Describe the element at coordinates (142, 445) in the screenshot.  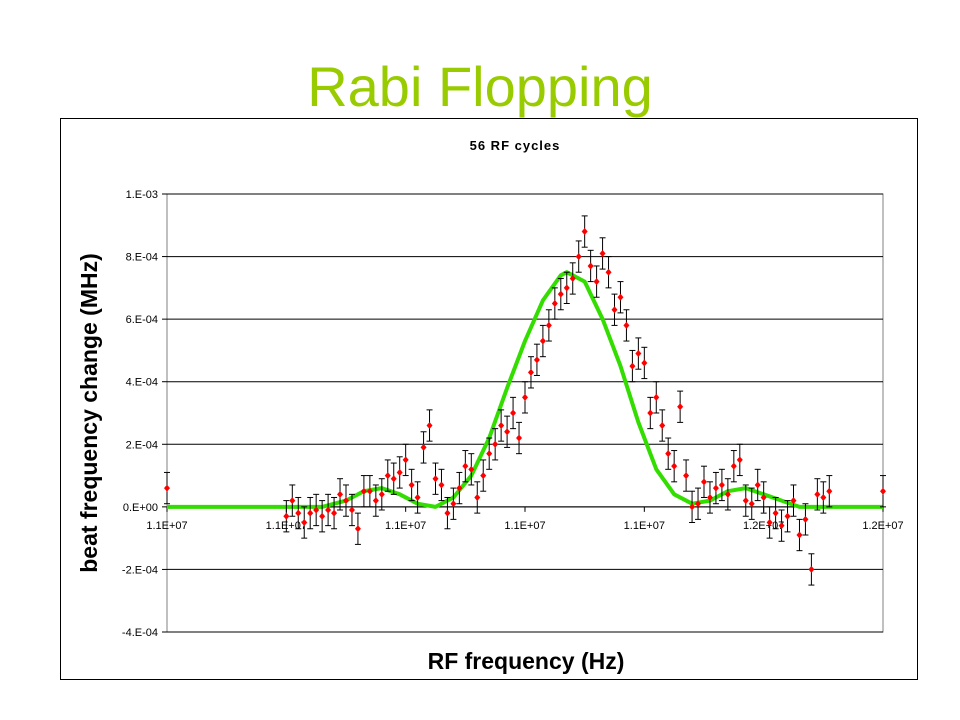
I see `y-tick-label: 2.E-04` at that location.